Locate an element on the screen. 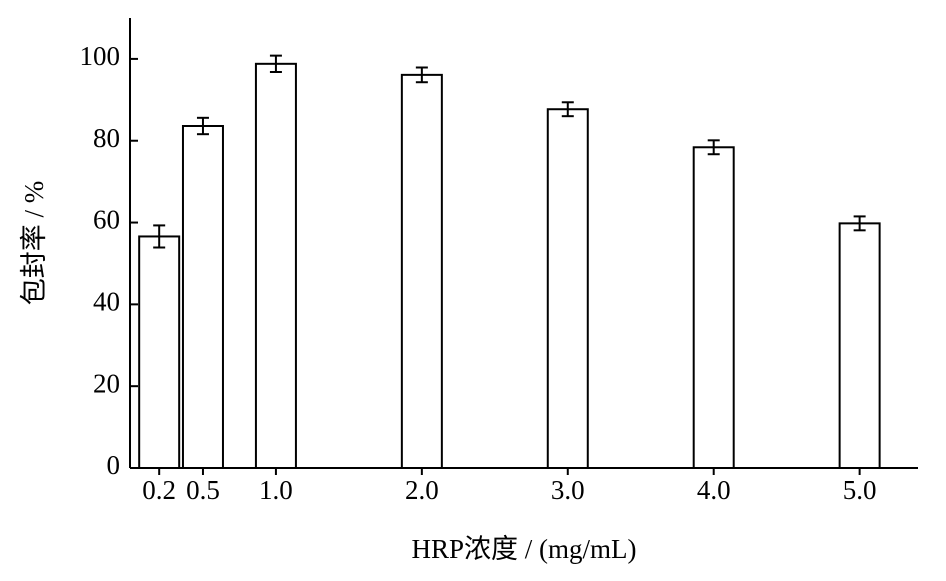 Image resolution: width=946 pixels, height=581 pixels. y-tick-label: 60 is located at coordinates (106, 220).